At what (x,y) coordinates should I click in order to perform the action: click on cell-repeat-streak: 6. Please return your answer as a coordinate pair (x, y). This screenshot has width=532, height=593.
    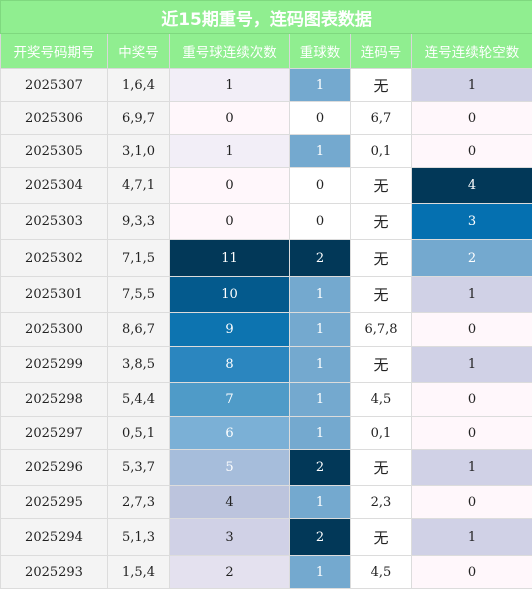
    Looking at the image, I should click on (229, 433).